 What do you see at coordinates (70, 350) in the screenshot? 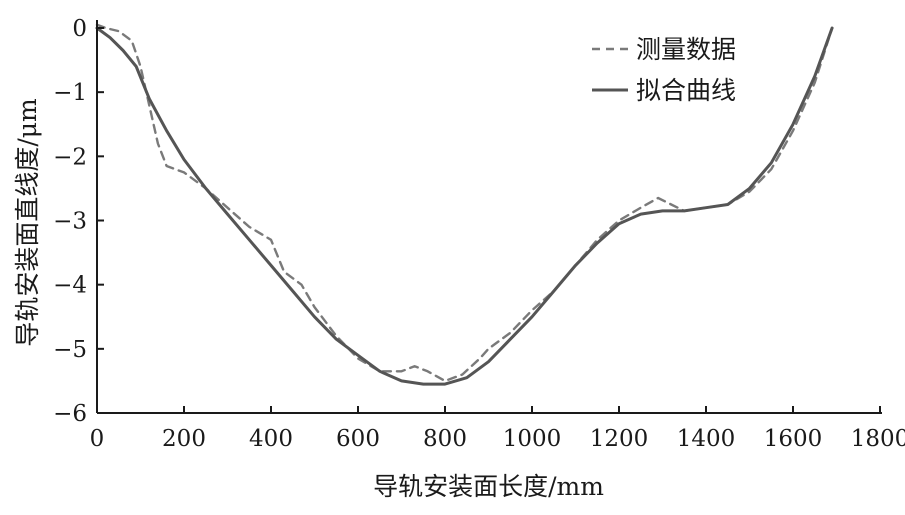
I see `y-tick-label: −5` at bounding box center [70, 350].